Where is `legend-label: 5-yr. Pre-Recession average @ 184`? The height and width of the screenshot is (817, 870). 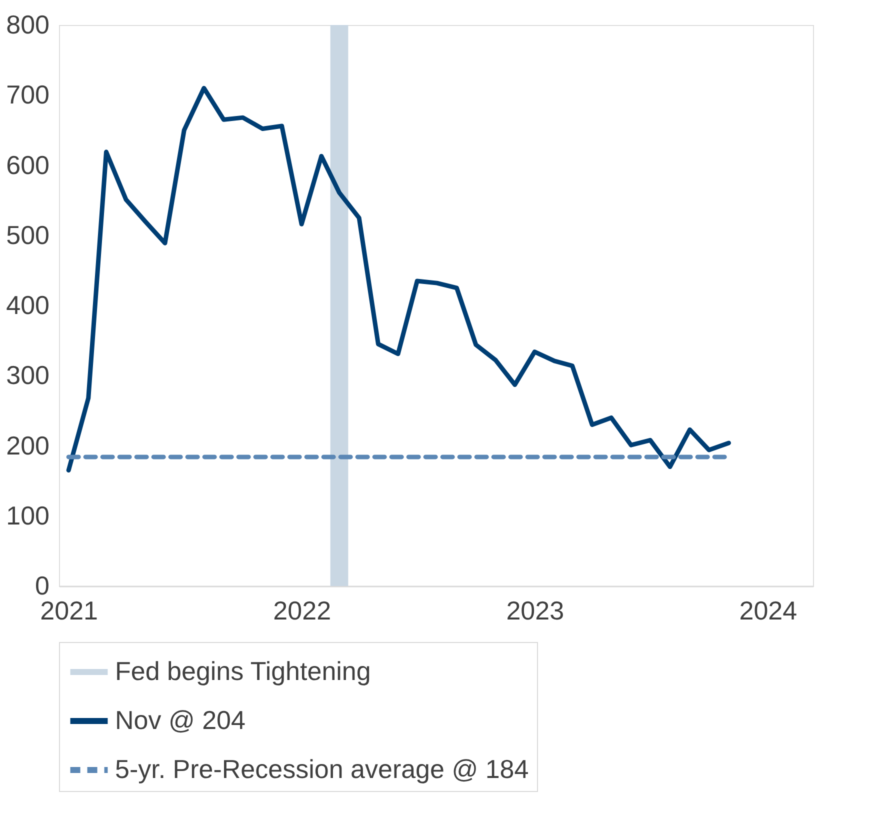 legend-label: 5-yr. Pre-Recession average @ 184 is located at coordinates (322, 769).